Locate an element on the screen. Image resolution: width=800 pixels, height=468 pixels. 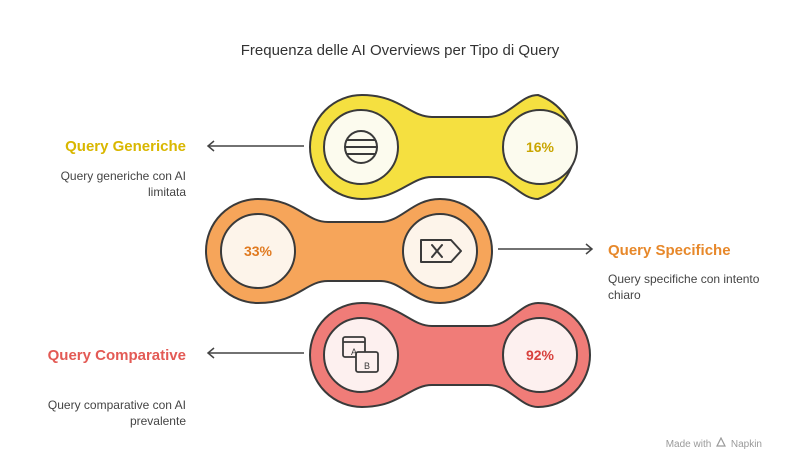
label-comparative: Query Comparative is located at coordinates (116, 355).